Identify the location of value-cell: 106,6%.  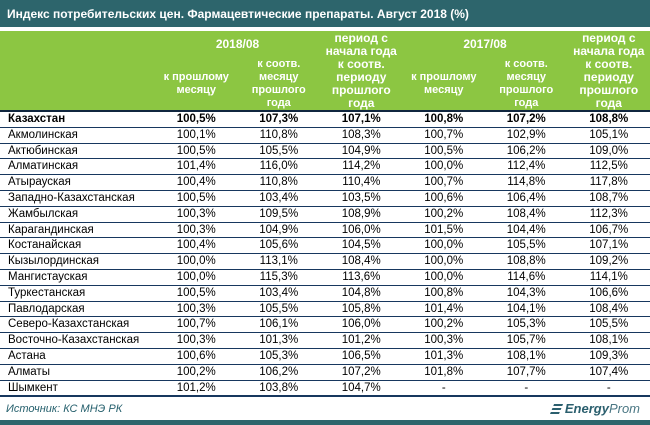
(608, 293).